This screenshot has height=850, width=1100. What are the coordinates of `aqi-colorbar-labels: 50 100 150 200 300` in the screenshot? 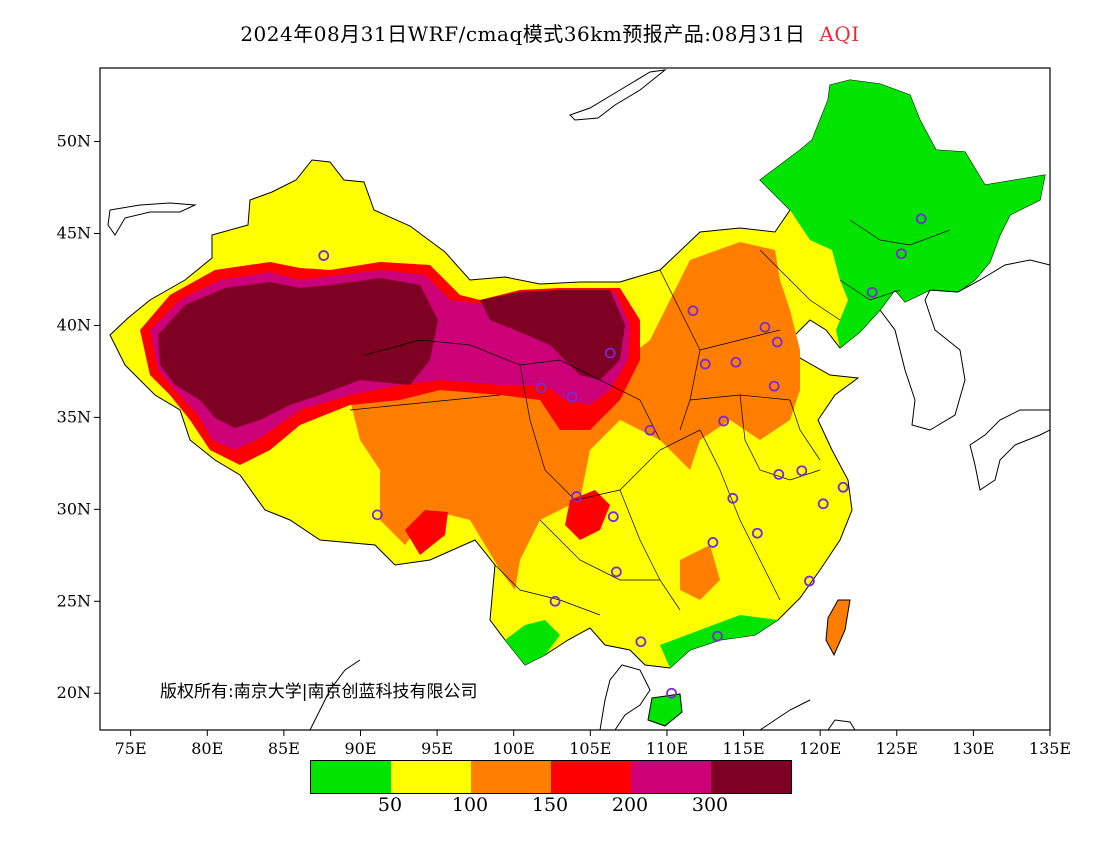 It's located at (550, 807).